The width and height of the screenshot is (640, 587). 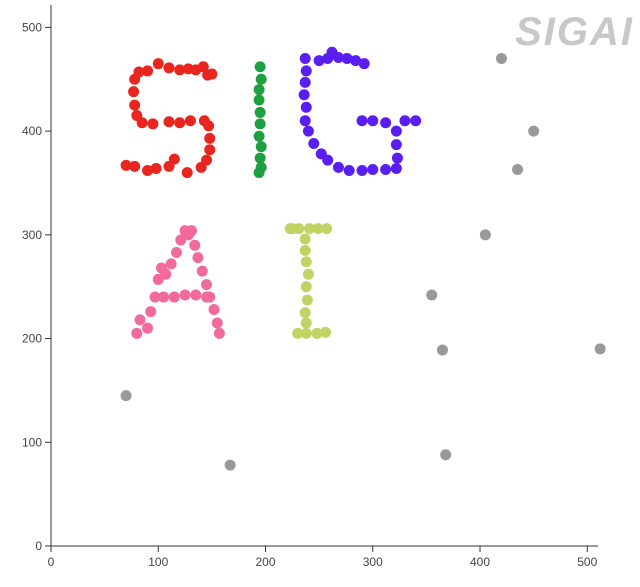 I want to click on y-tick-label: 400, so click(x=32, y=131).